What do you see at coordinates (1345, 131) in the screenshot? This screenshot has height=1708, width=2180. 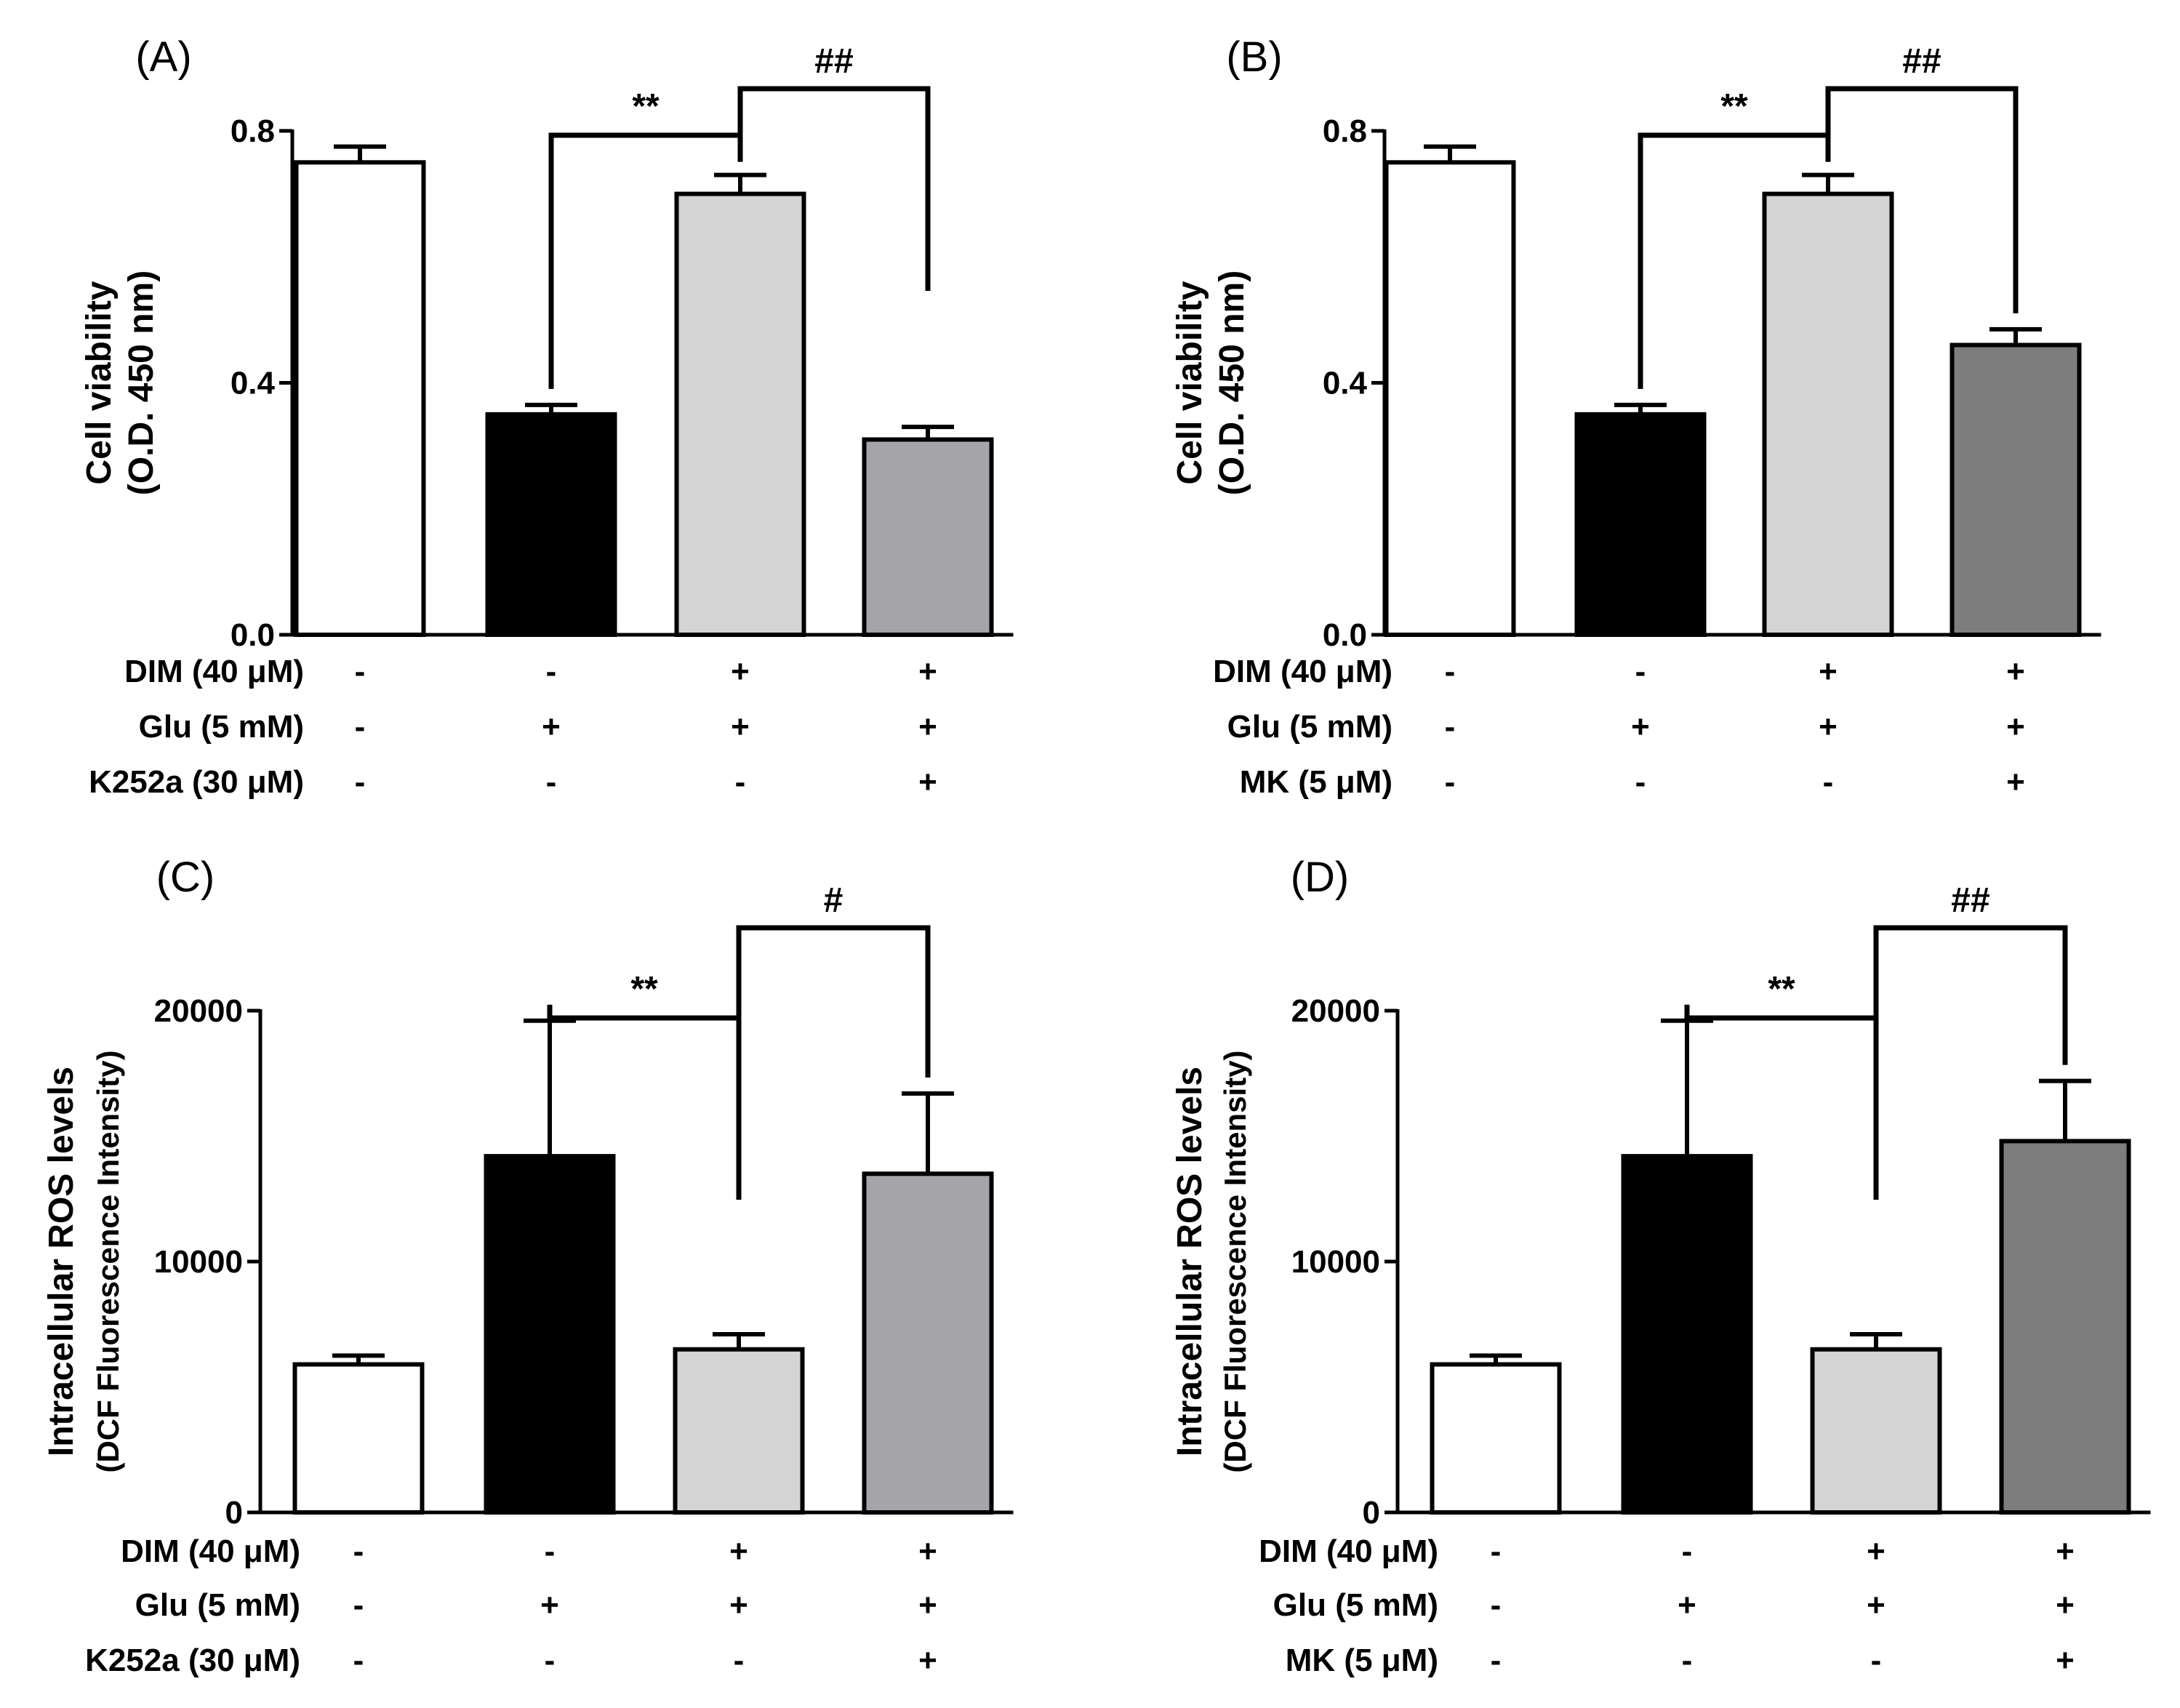 I see `y-tick-label: 0.8` at bounding box center [1345, 131].